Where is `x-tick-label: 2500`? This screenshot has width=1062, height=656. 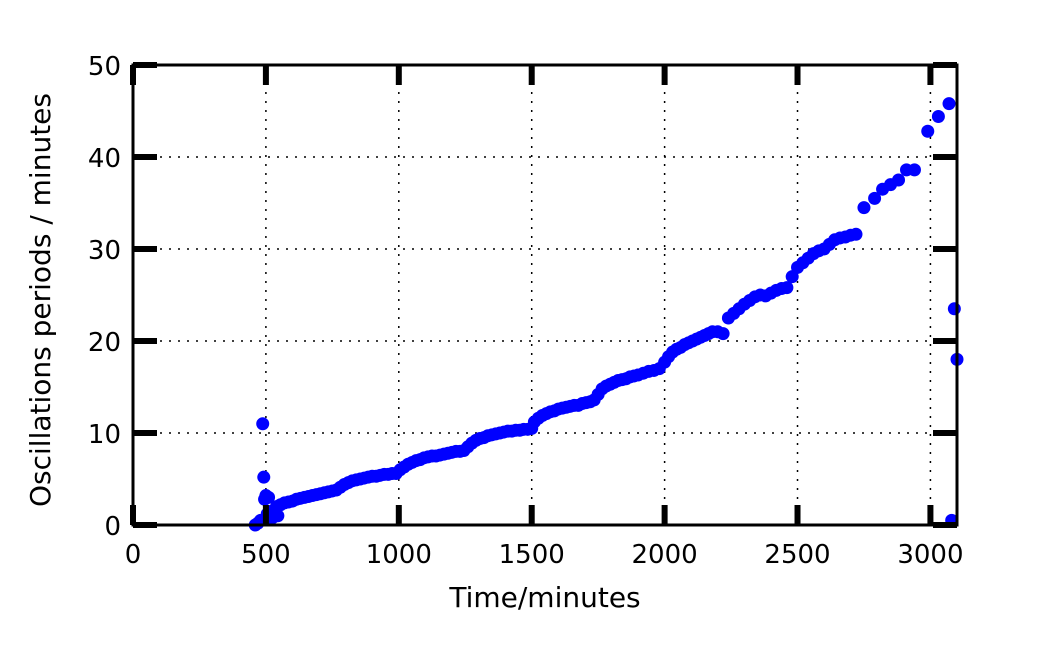 x-tick-label: 2500 is located at coordinates (797, 555).